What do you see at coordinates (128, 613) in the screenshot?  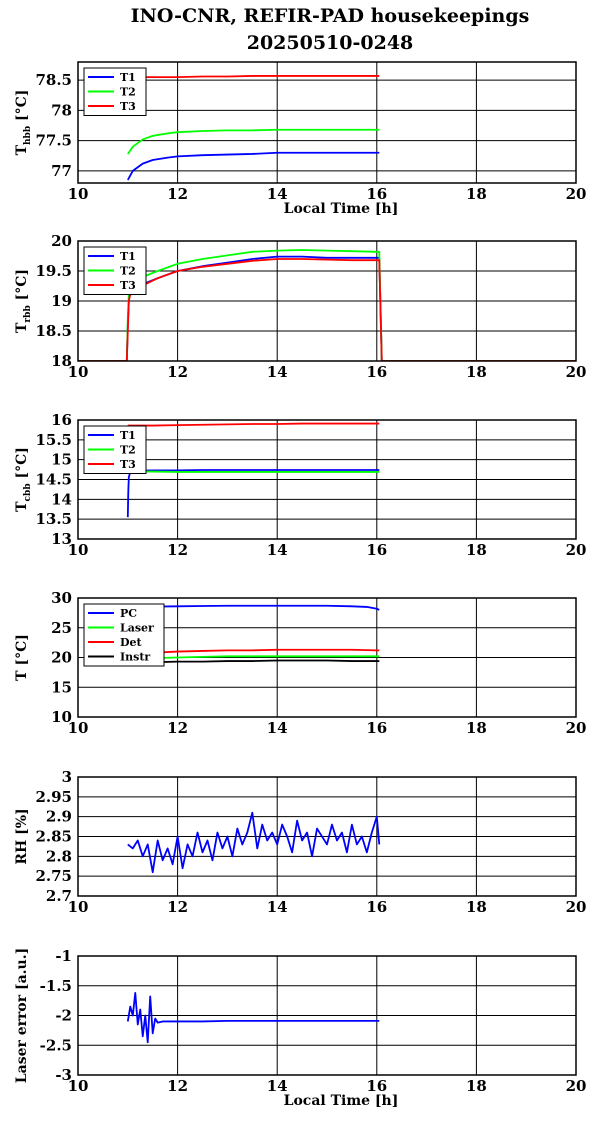 I see `legend-label: PC` at bounding box center [128, 613].